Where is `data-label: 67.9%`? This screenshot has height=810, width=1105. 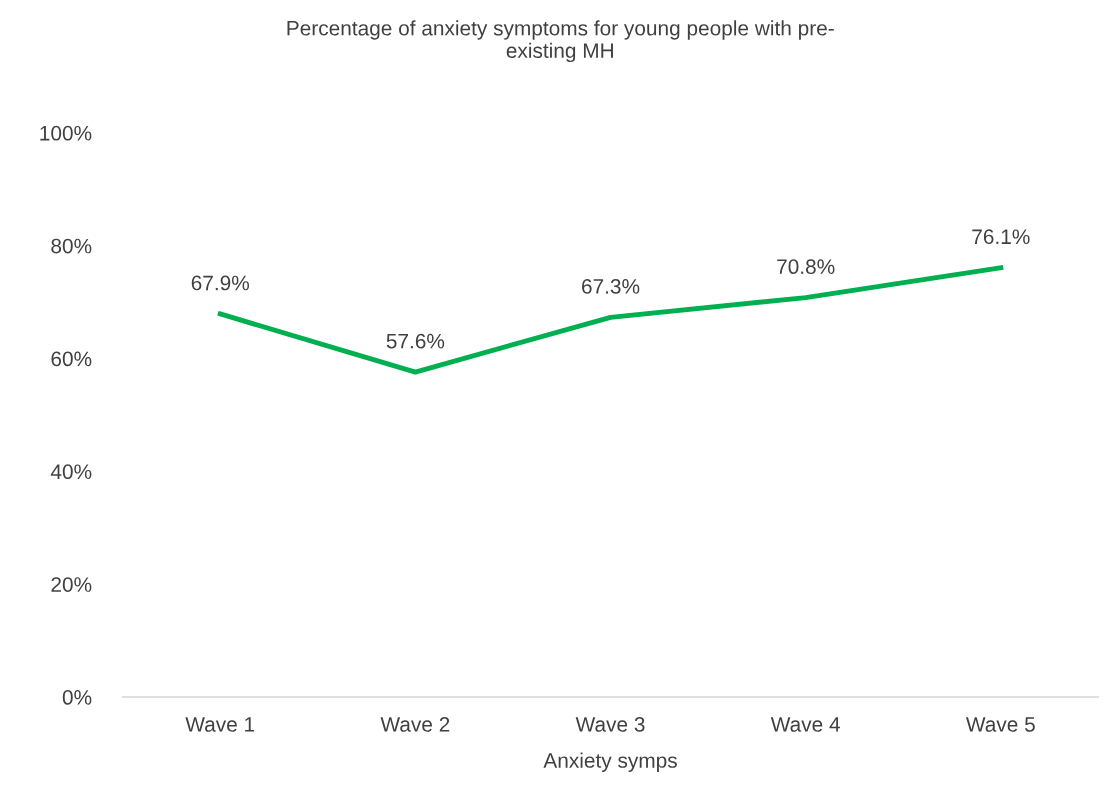
data-label: 67.9% is located at coordinates (220, 283).